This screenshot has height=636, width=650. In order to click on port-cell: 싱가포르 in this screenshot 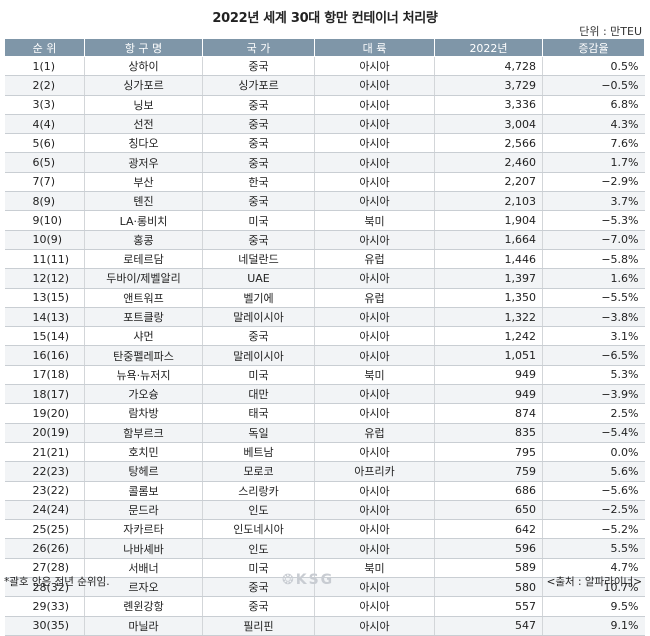, I will do `click(143, 85)`.